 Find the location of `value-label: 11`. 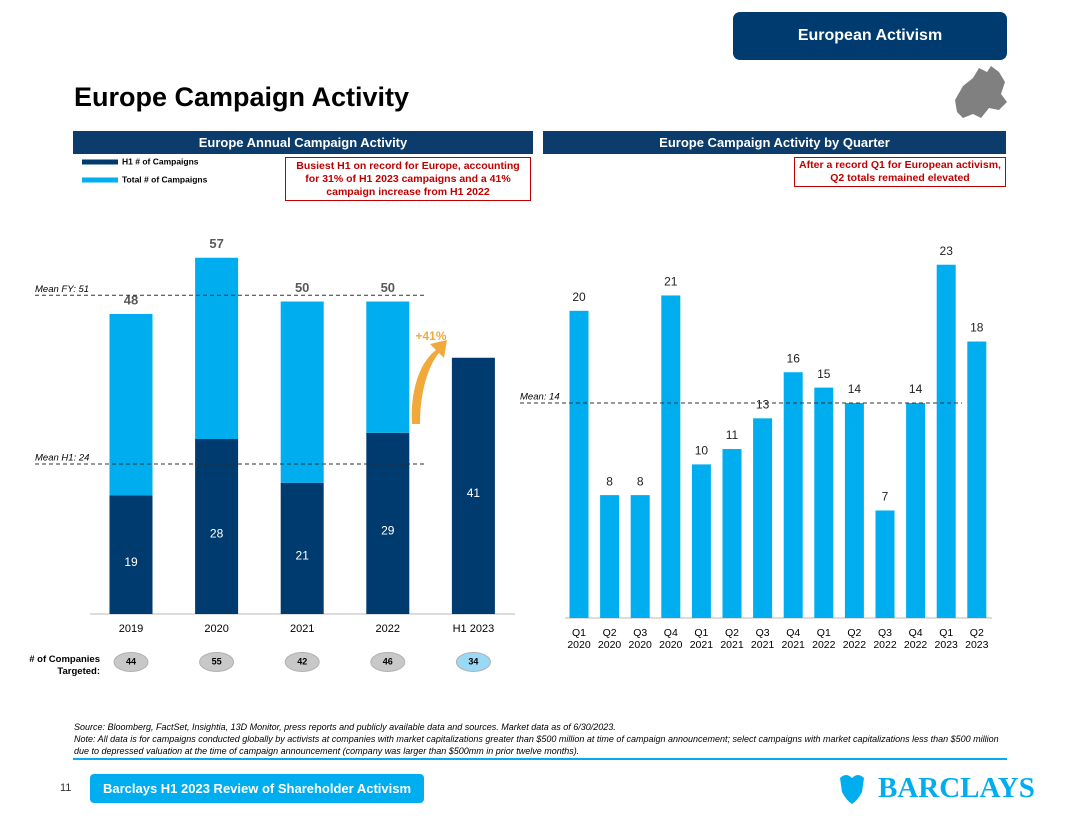

value-label: 11 is located at coordinates (732, 435).